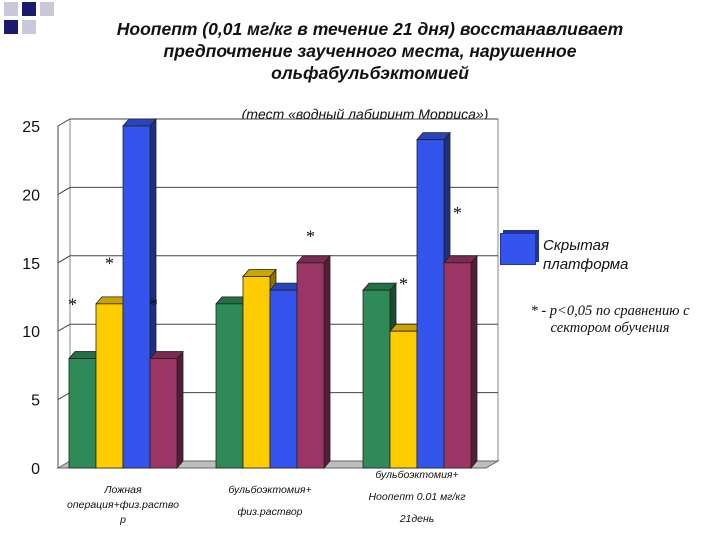 Image resolution: width=720 pixels, height=540 pixels. I want to click on legend-label: Скрытая платформа, so click(585, 255).